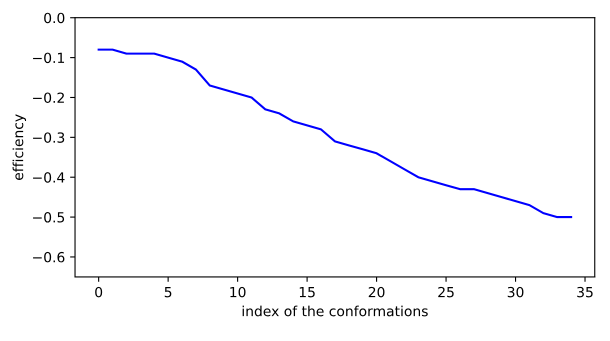 The image size is (610, 341). I want to click on x-tick-label: 35, so click(585, 292).